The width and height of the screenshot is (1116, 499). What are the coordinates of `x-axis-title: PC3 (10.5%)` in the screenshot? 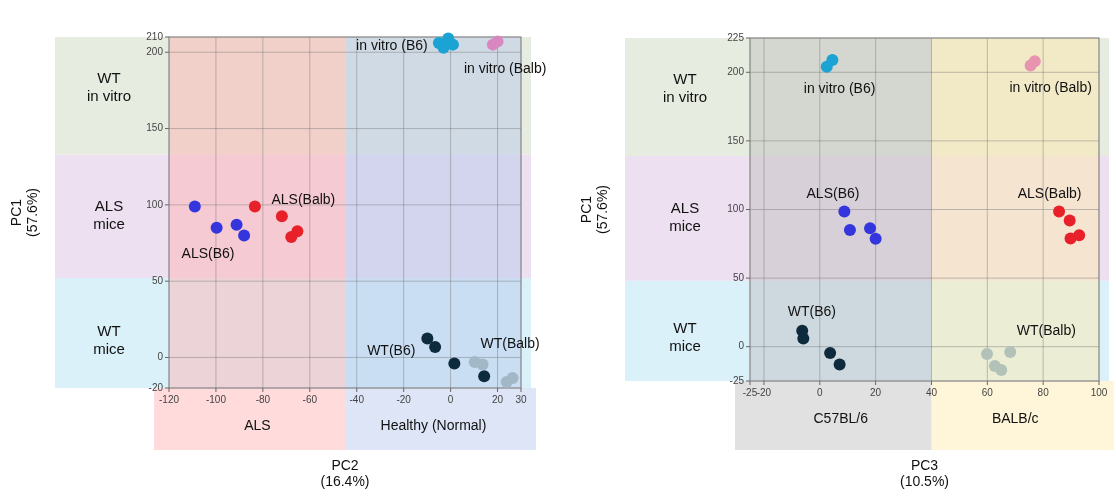 It's located at (924, 473).